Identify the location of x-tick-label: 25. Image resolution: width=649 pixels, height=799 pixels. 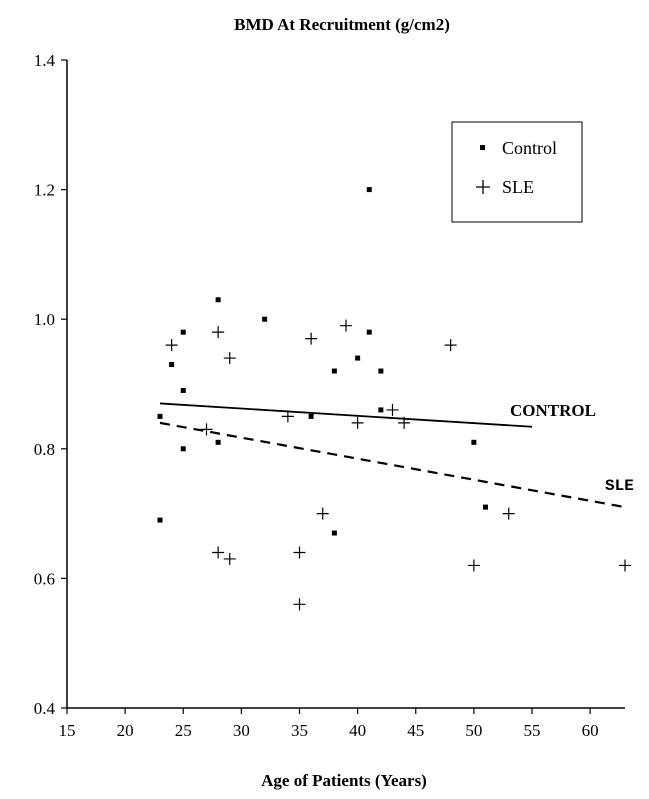
(183, 730).